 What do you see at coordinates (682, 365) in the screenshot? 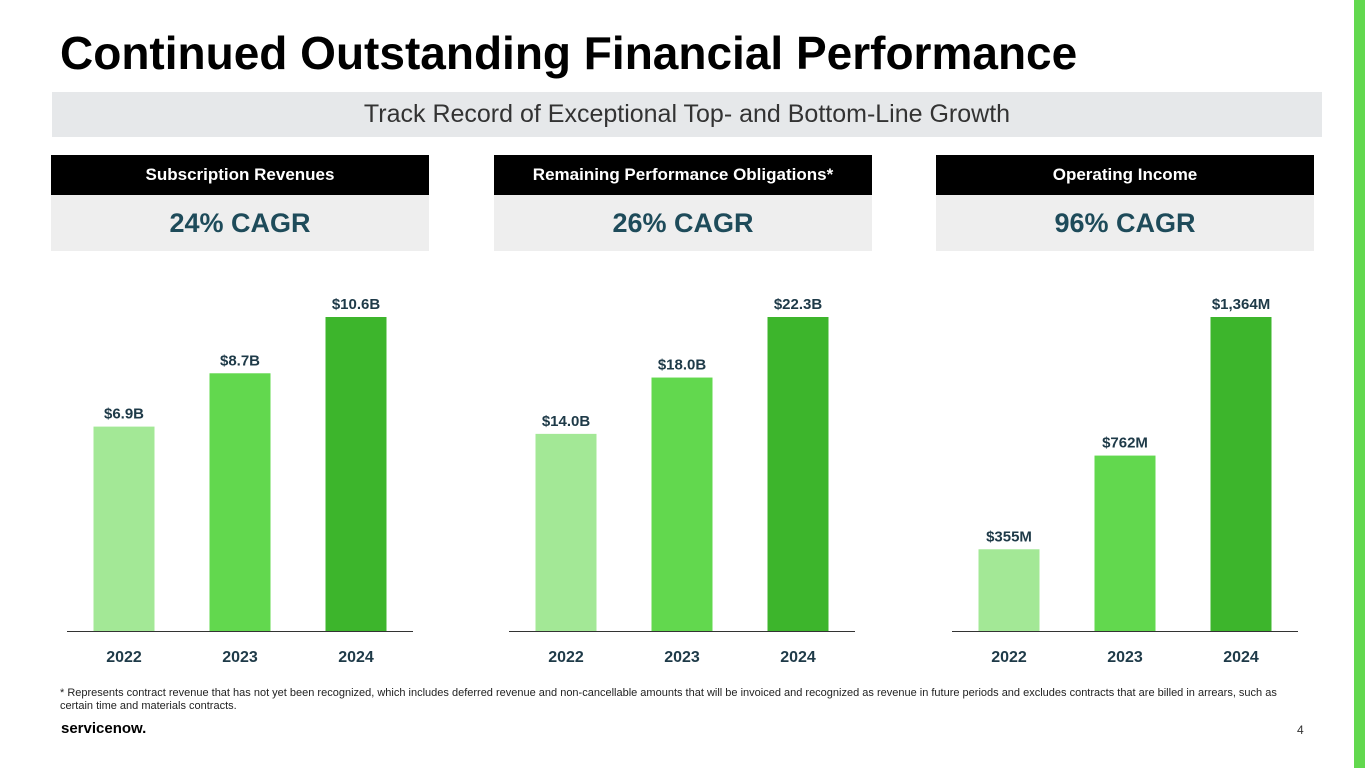
I see `data-label-2023: $18.0B` at bounding box center [682, 365].